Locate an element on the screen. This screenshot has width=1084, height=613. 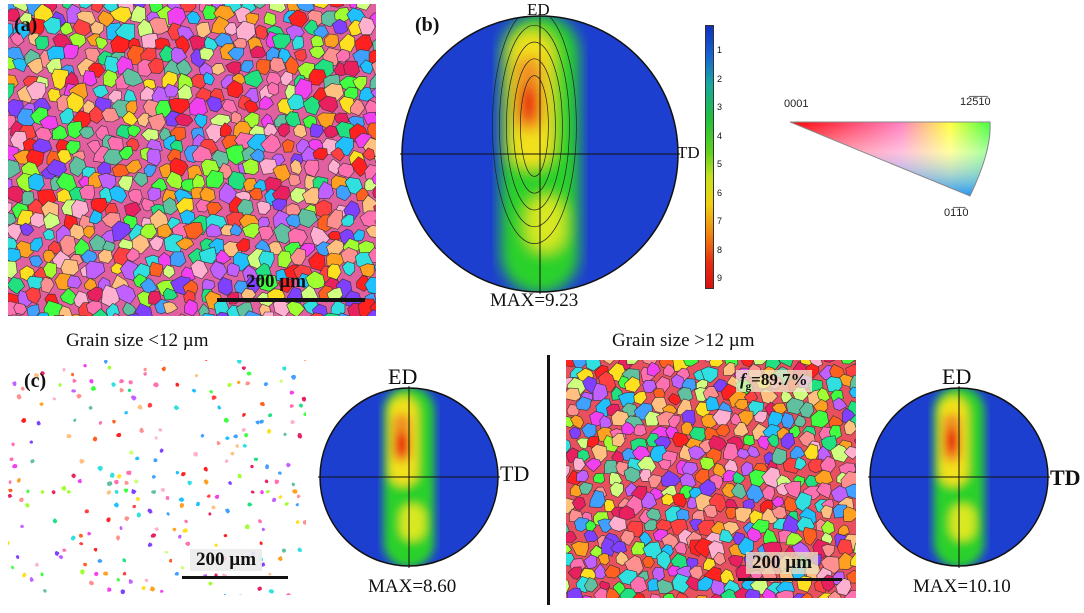
pole-figure-large is located at coordinates (959, 477).